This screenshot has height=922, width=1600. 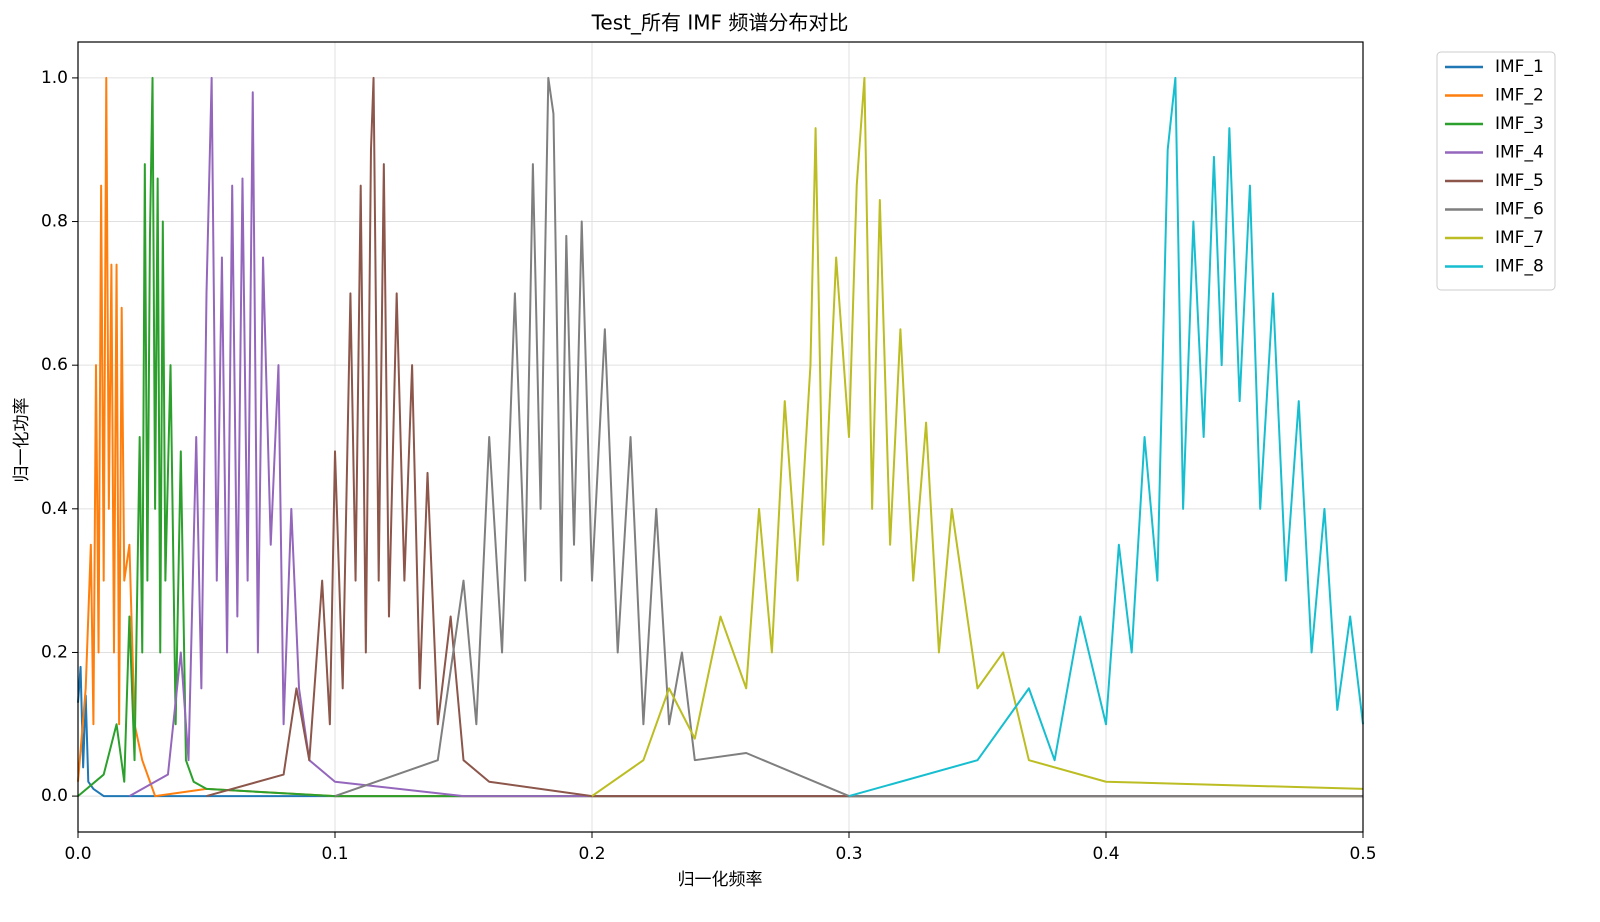 What do you see at coordinates (1519, 124) in the screenshot?
I see `legend-label: IMF_3` at bounding box center [1519, 124].